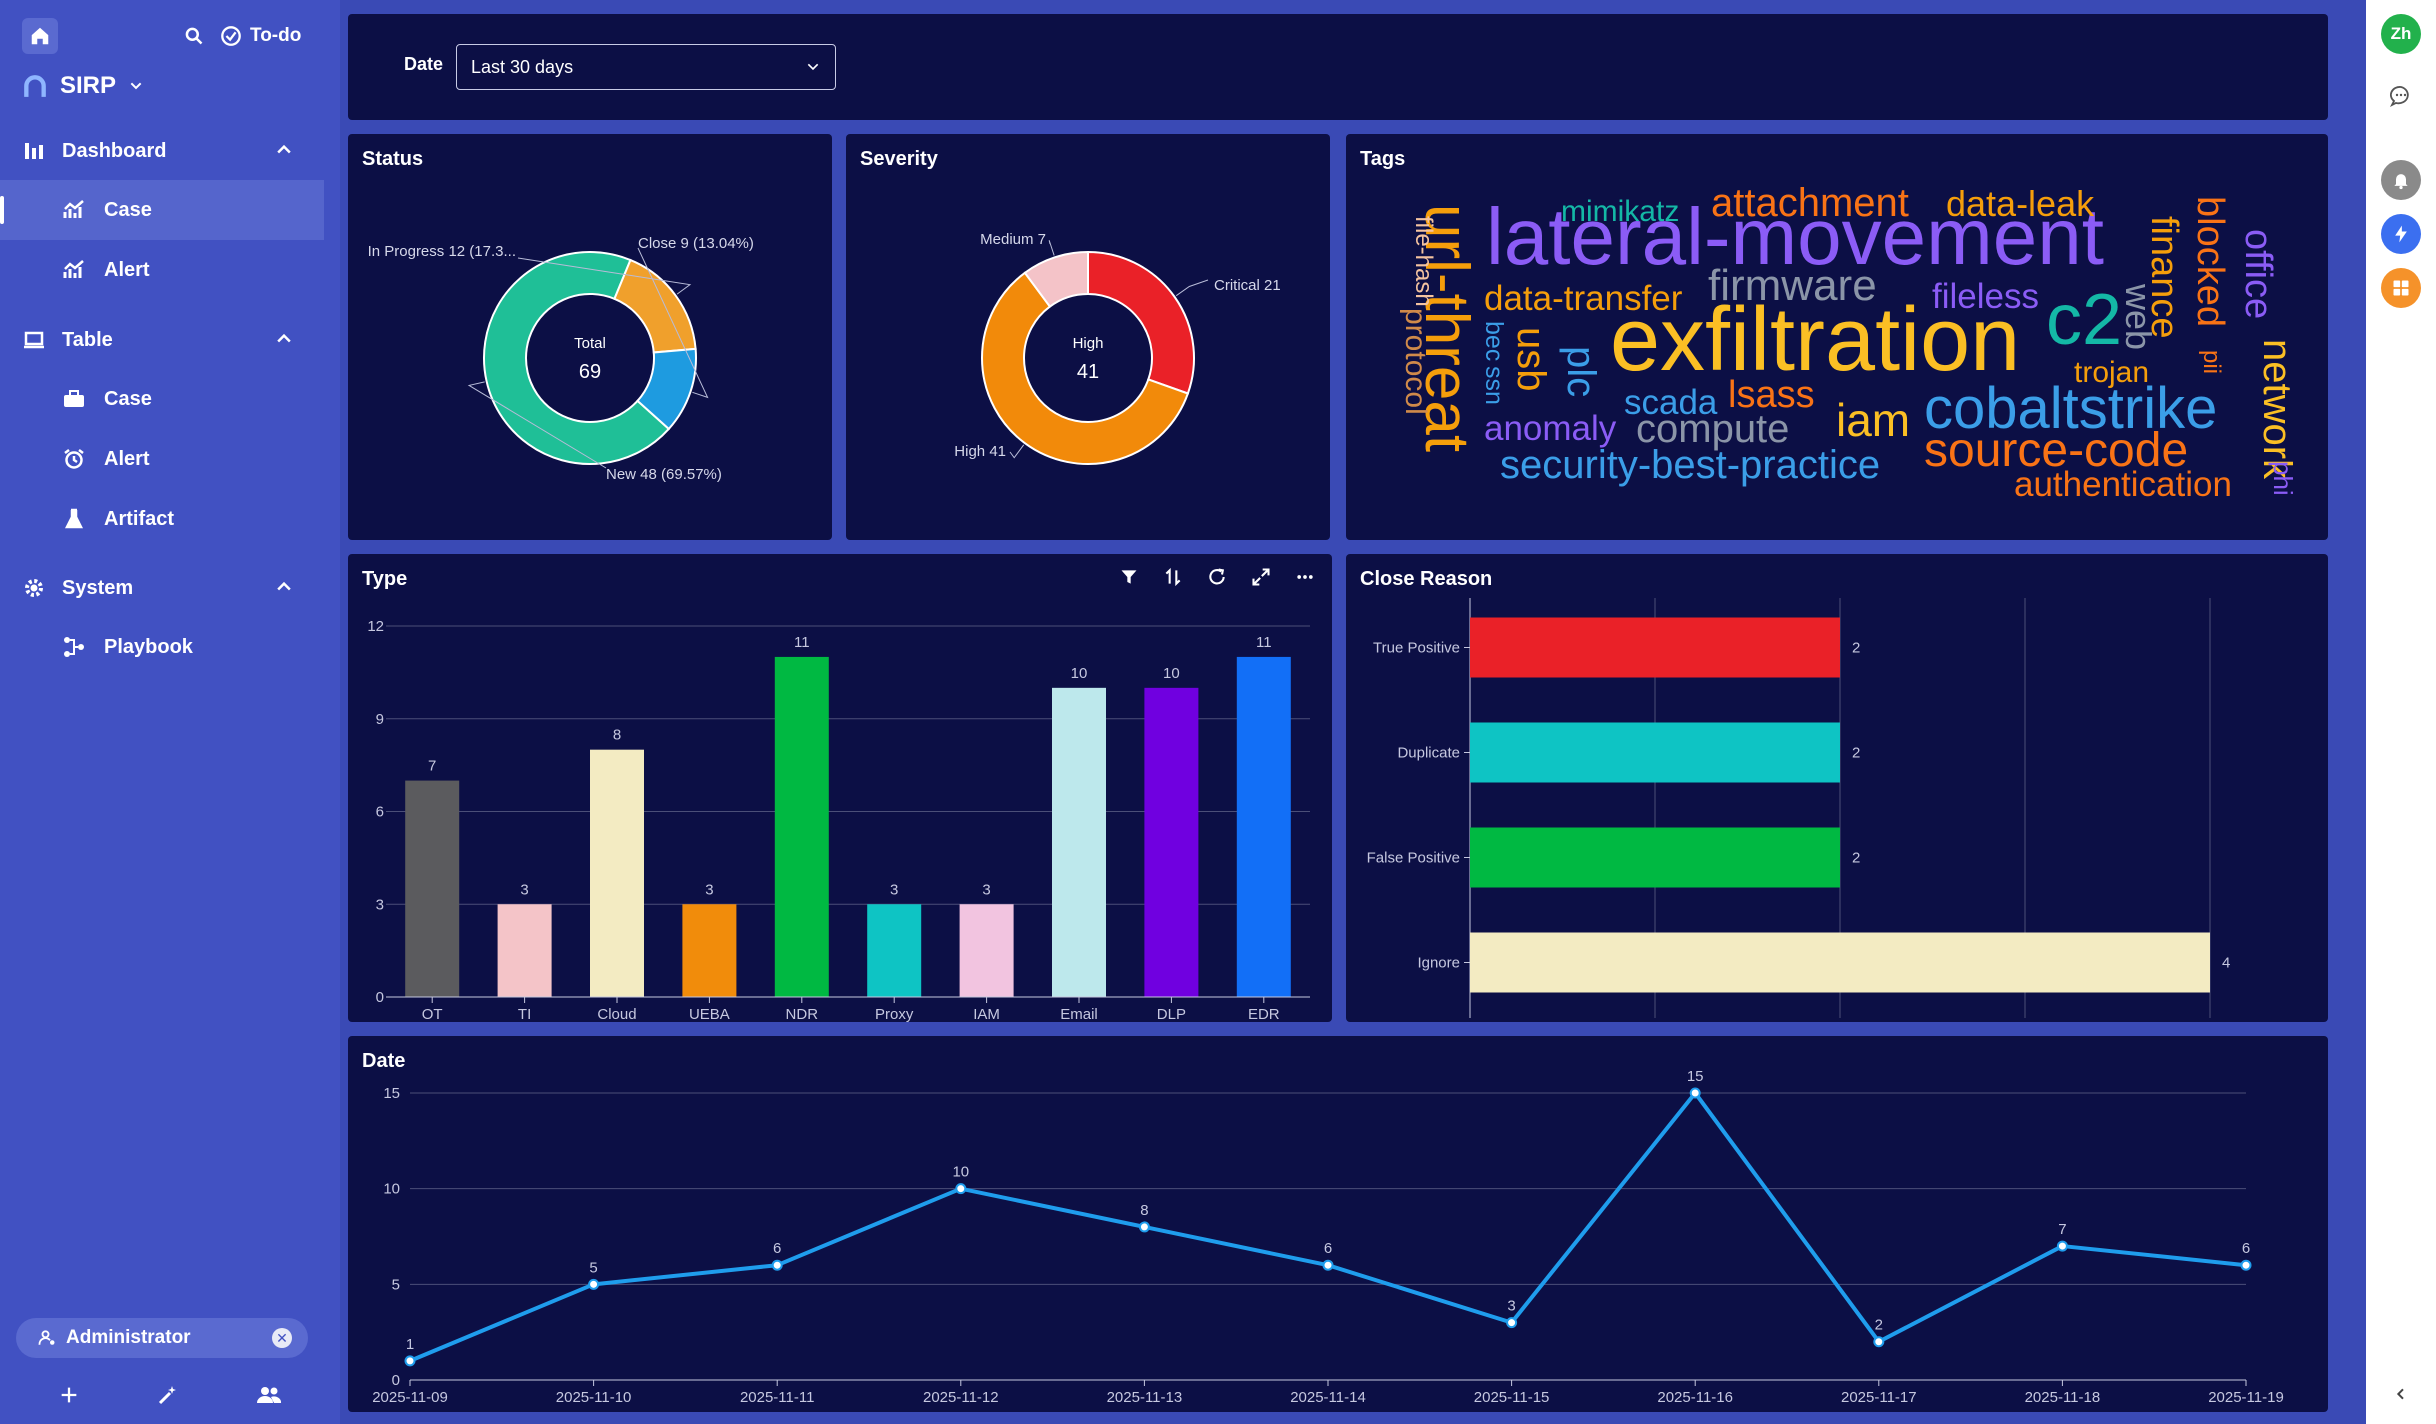 The height and width of the screenshot is (1424, 2436). Describe the element at coordinates (74, 459) in the screenshot. I see `alarm-icon` at that location.